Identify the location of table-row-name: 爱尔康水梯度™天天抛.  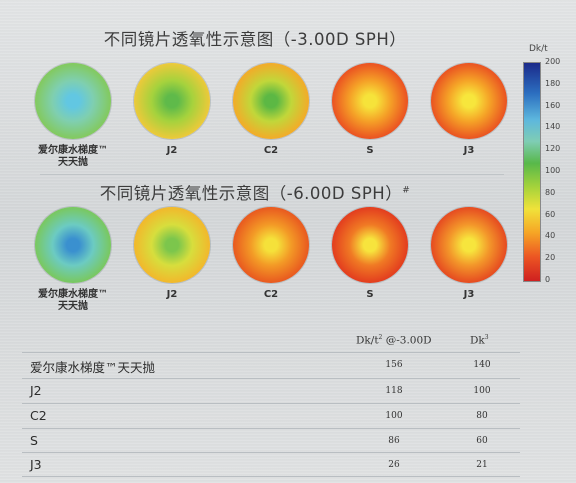
(93, 367).